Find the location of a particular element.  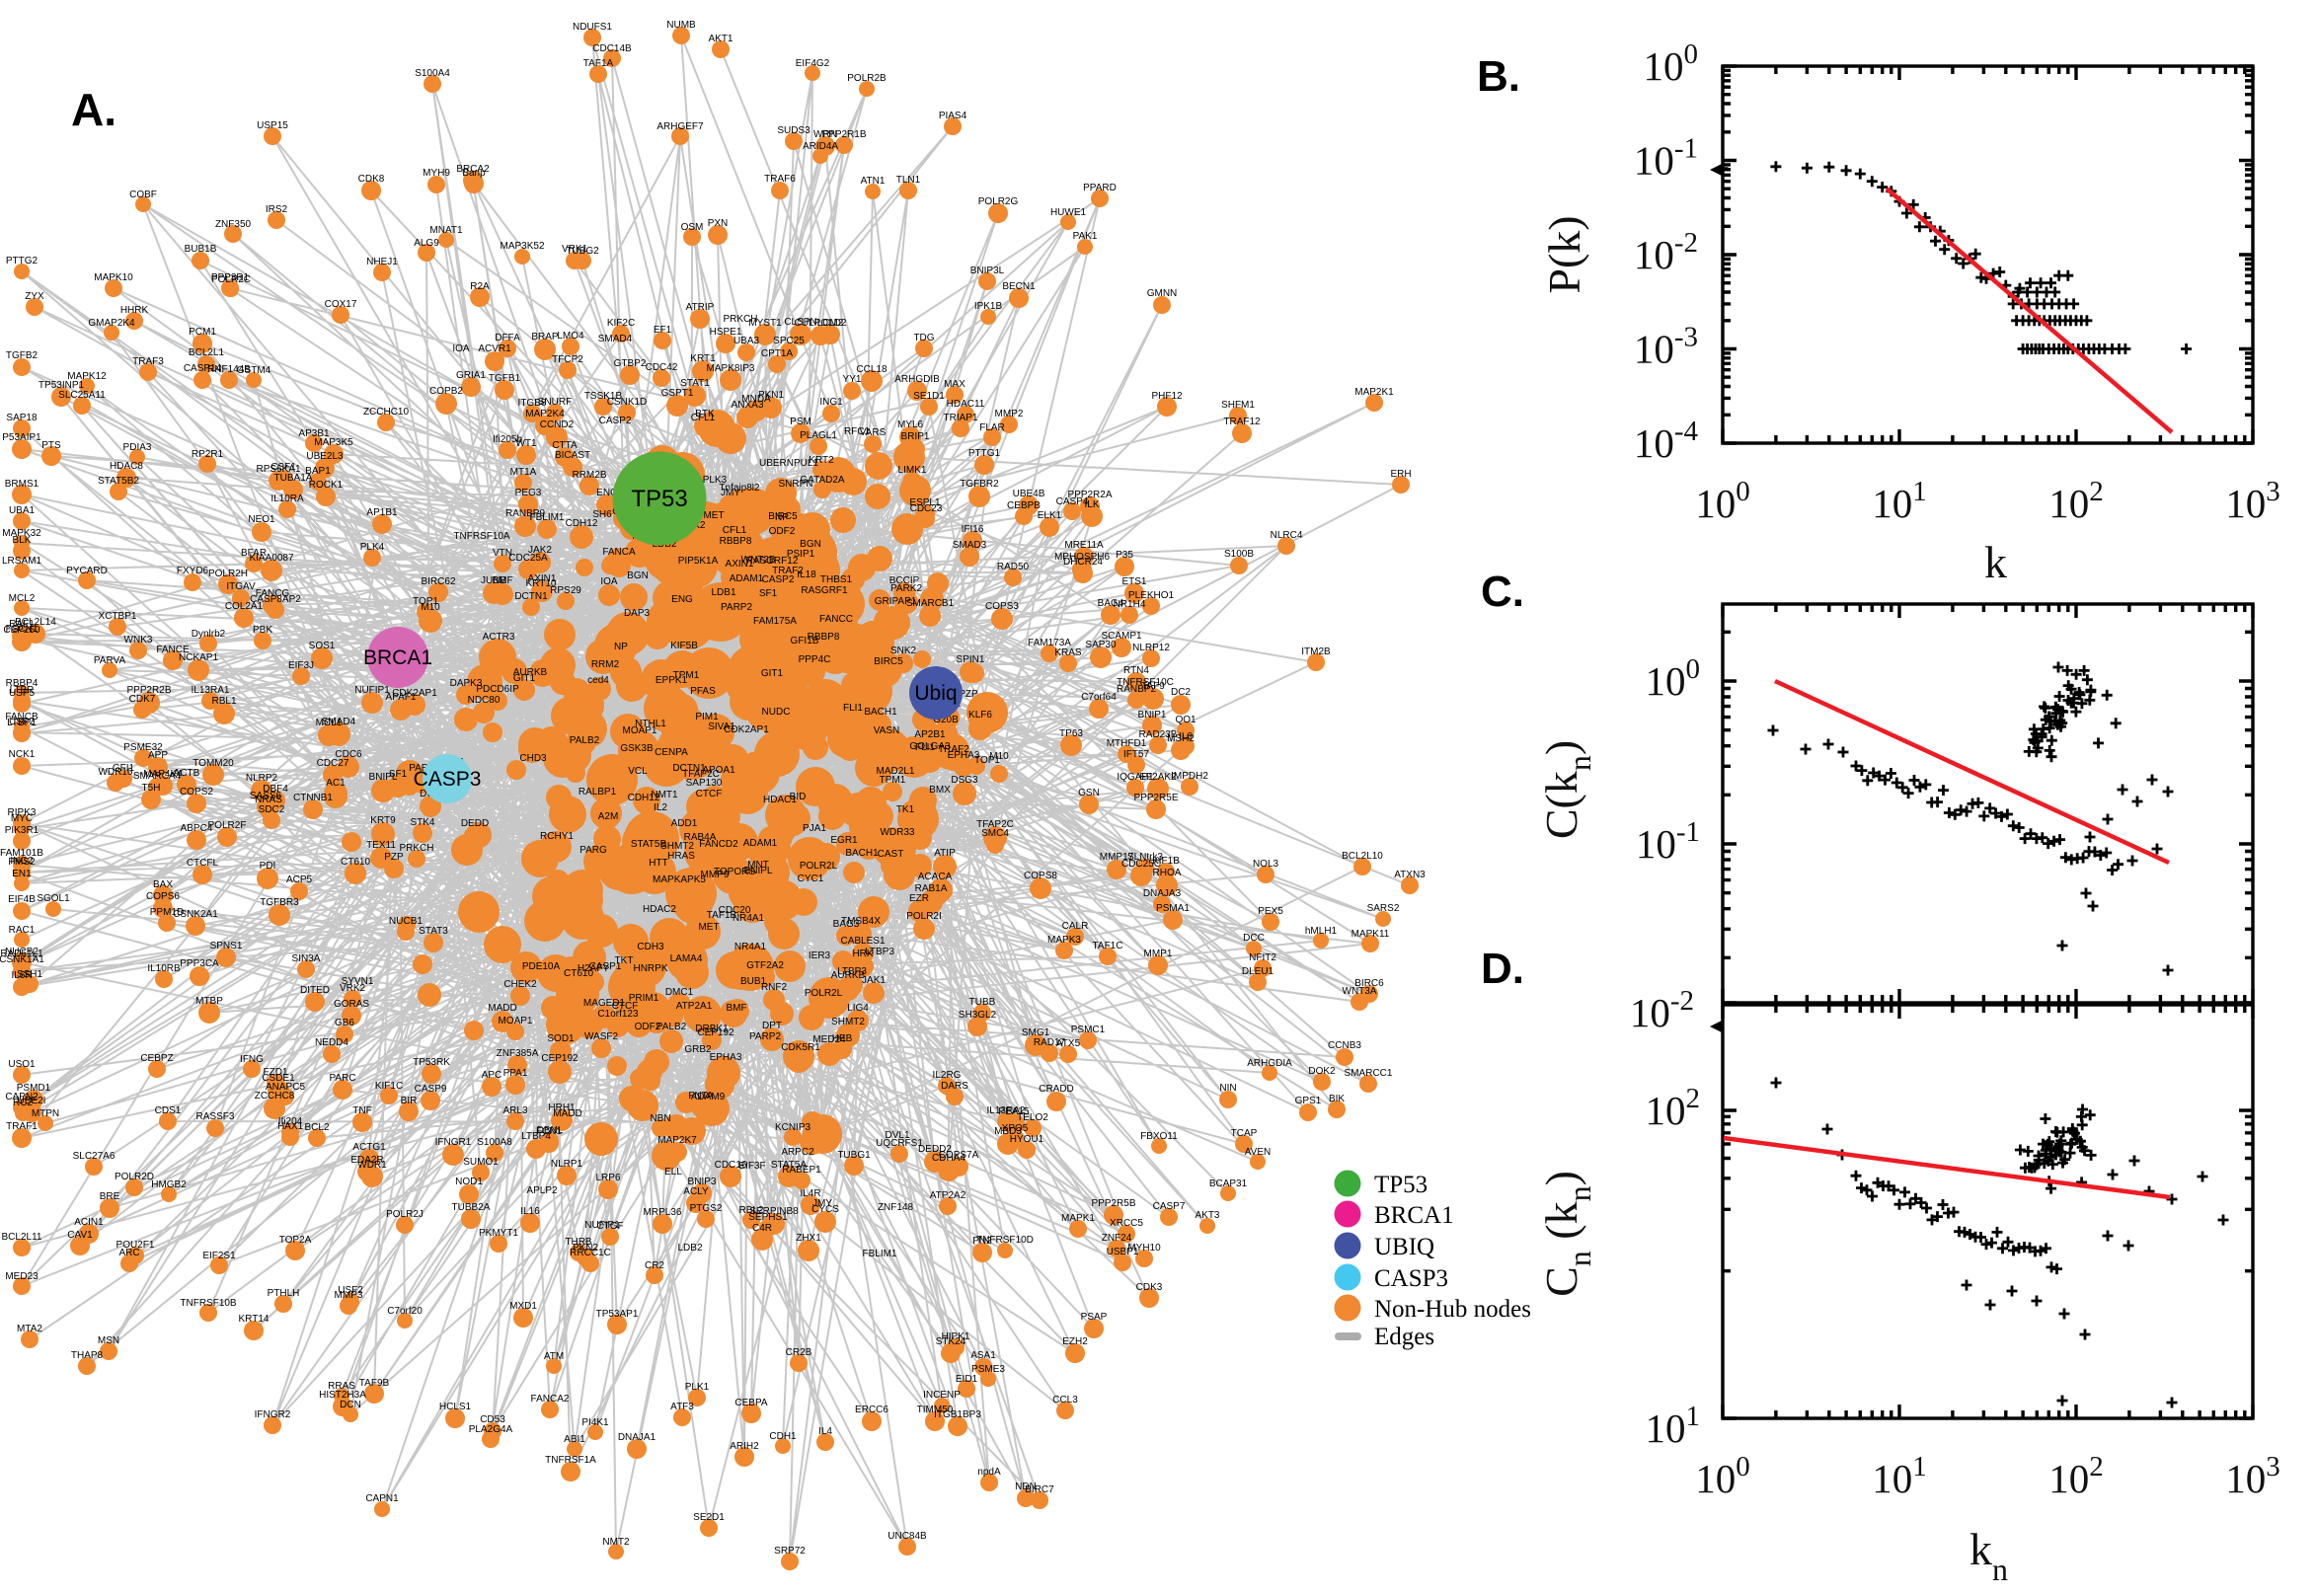

svg-text: FANCB is located at coordinates (22, 717).